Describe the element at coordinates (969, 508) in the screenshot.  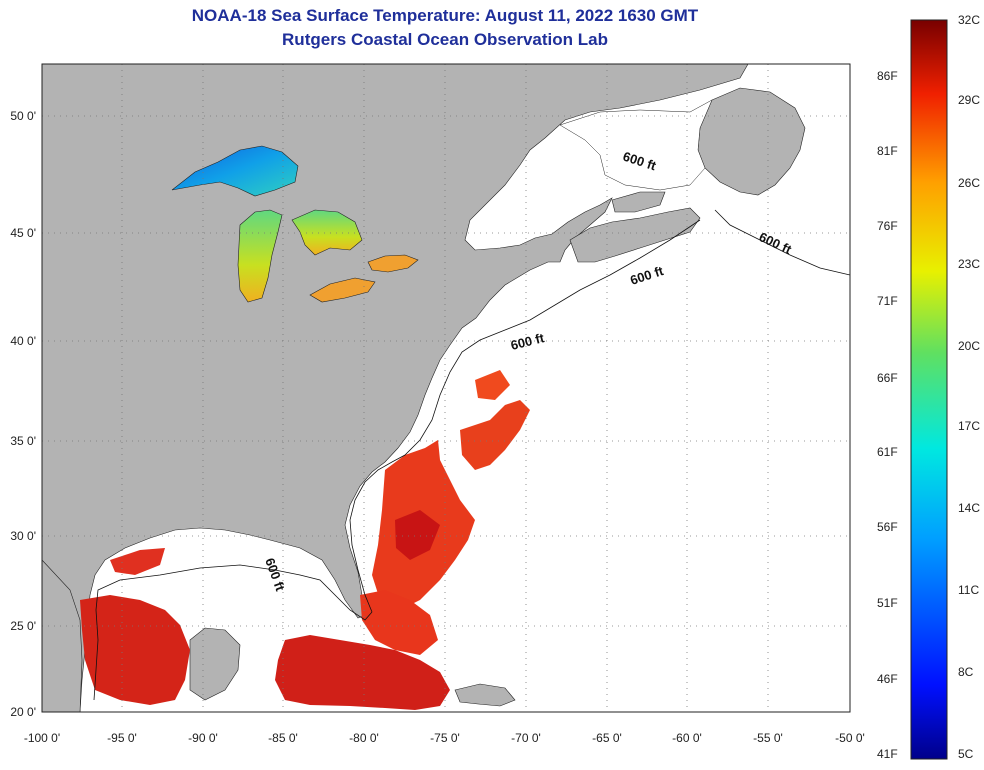
I see `colorbar-celsius-label: 14C` at that location.